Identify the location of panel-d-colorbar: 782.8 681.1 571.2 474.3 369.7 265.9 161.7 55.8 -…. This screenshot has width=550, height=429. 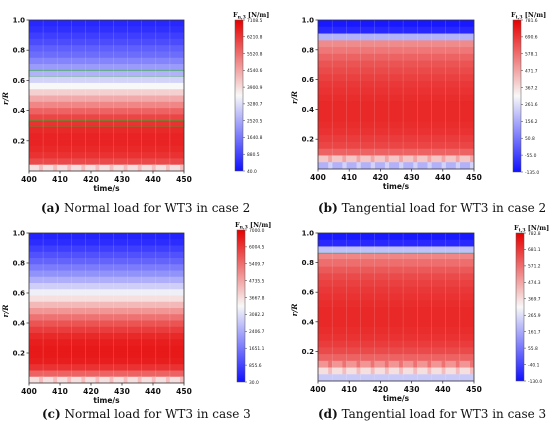
(531, 304).